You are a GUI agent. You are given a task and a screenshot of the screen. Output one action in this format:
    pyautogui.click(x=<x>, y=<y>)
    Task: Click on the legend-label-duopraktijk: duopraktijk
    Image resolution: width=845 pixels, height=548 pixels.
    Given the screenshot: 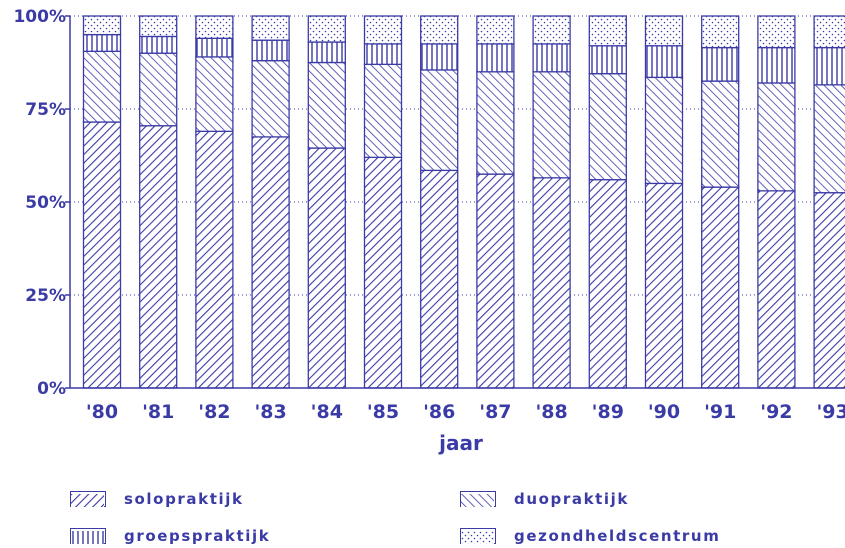 What is the action you would take?
    pyautogui.click(x=571, y=499)
    